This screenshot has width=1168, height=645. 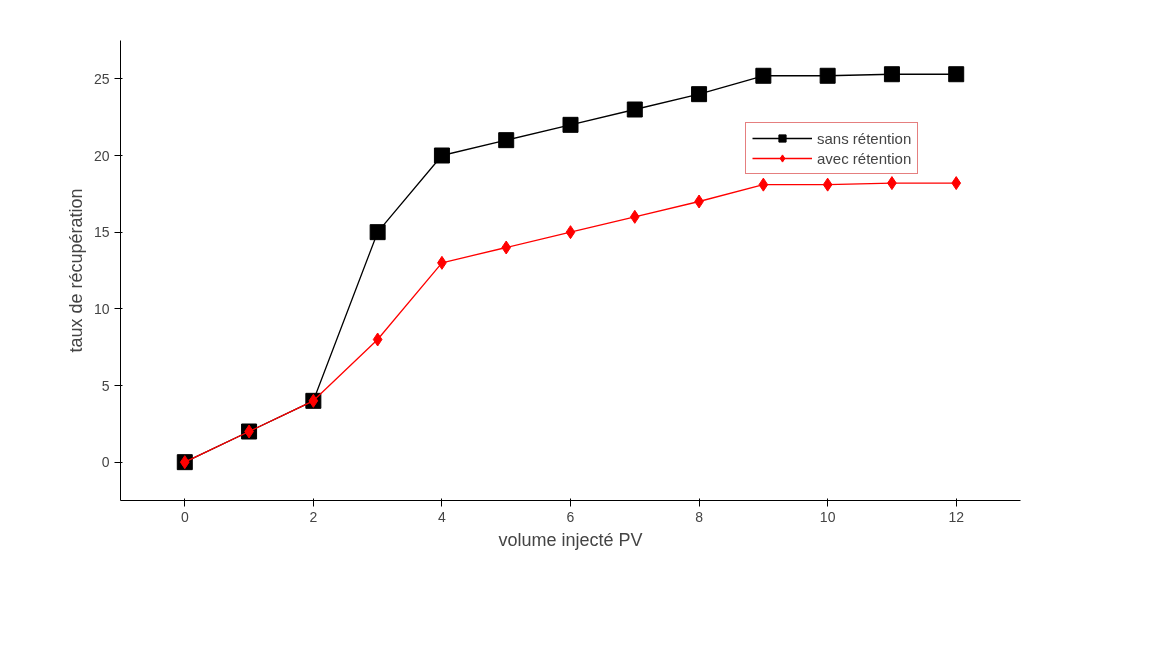 I want to click on x-tick-label: 10, so click(x=827, y=516).